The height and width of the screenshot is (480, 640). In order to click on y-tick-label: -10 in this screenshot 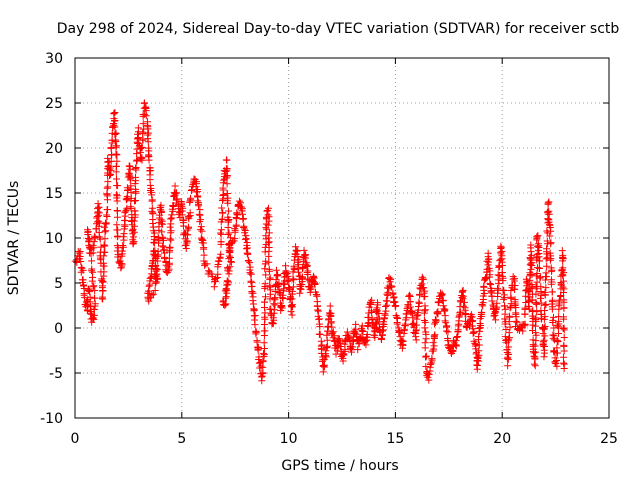, I will do `click(51, 419)`.